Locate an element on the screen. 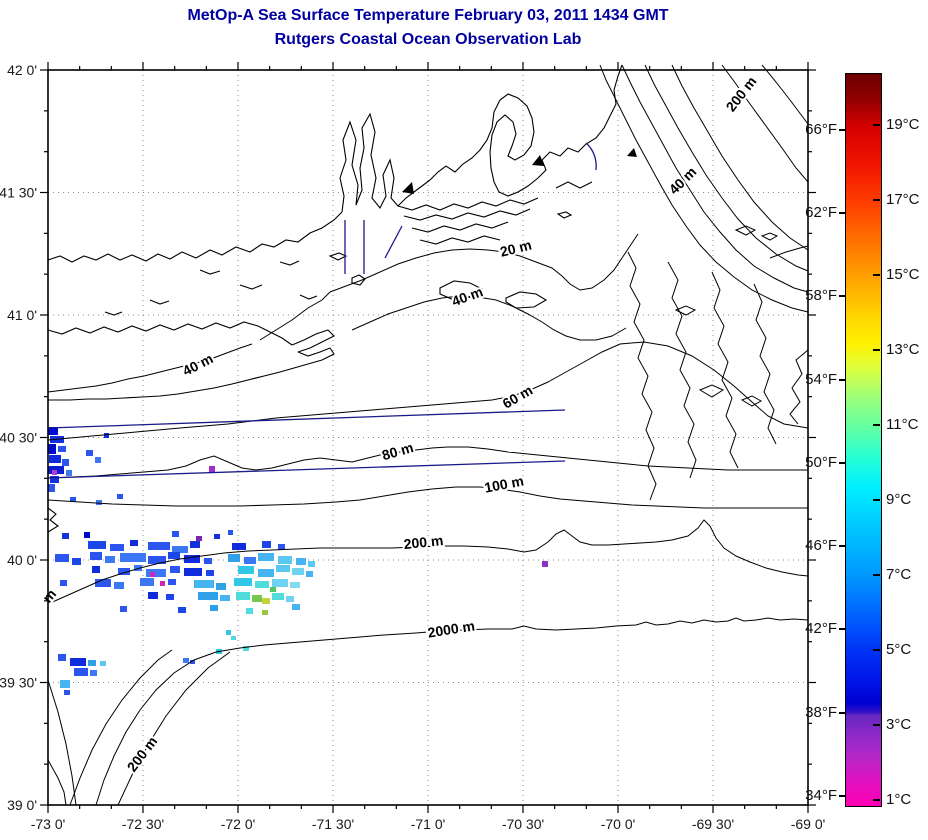 The width and height of the screenshot is (928, 840). colorbar-fahrenheit-label: 38°F is located at coordinates (821, 712).